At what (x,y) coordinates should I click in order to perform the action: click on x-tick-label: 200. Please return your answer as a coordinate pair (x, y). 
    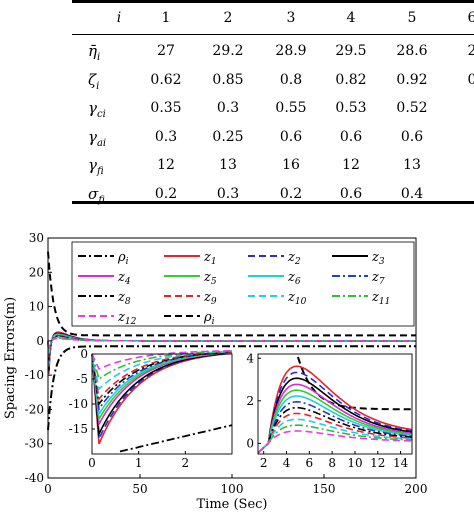
    Looking at the image, I should click on (416, 489).